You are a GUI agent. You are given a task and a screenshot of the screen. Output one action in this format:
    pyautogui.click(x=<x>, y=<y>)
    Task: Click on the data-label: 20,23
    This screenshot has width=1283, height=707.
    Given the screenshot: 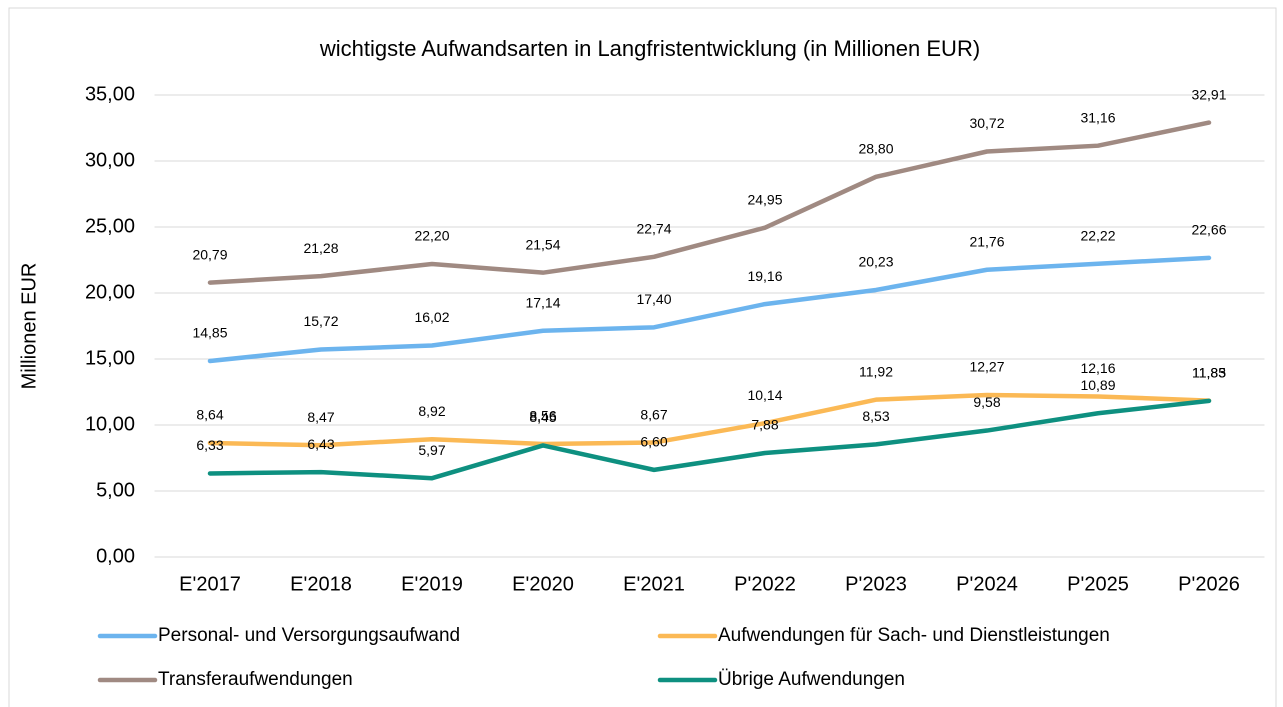 What is the action you would take?
    pyautogui.click(x=875, y=262)
    